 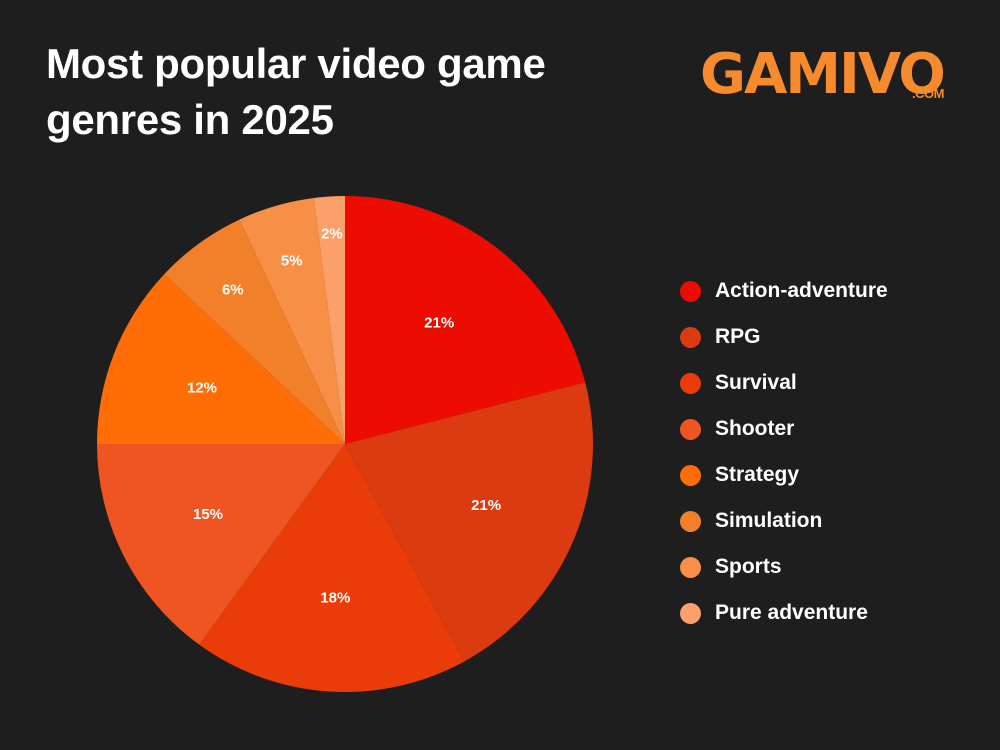 I want to click on legend-item: Pure adventure, so click(x=784, y=613).